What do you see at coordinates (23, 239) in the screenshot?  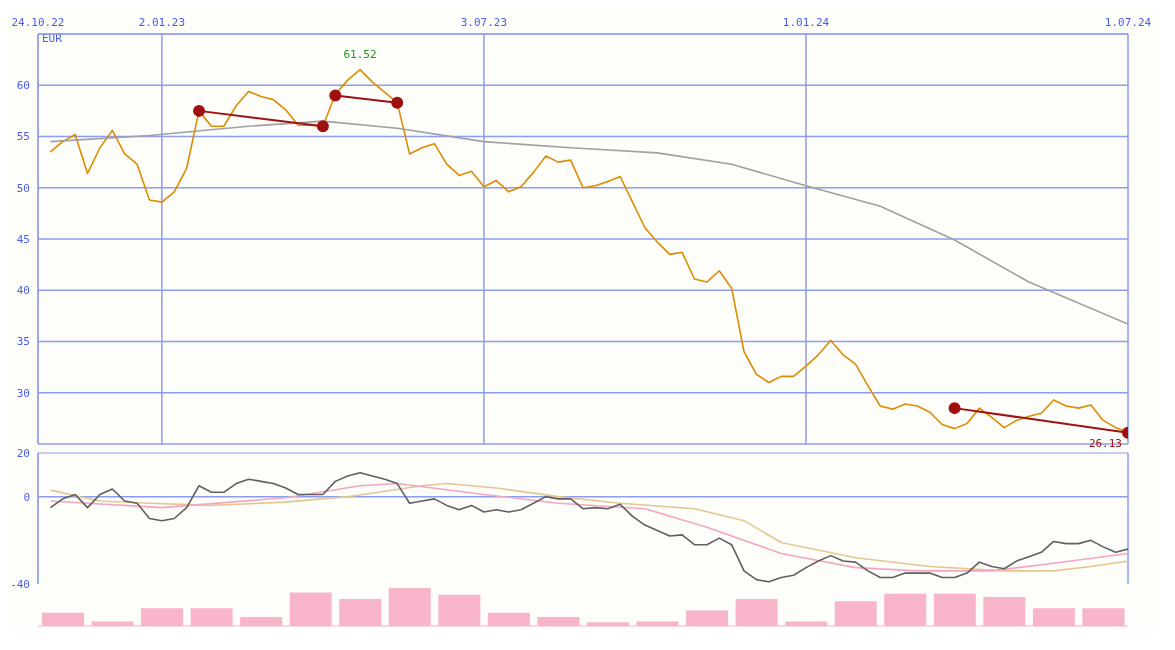 I see `y-tick-label: 45` at bounding box center [23, 239].